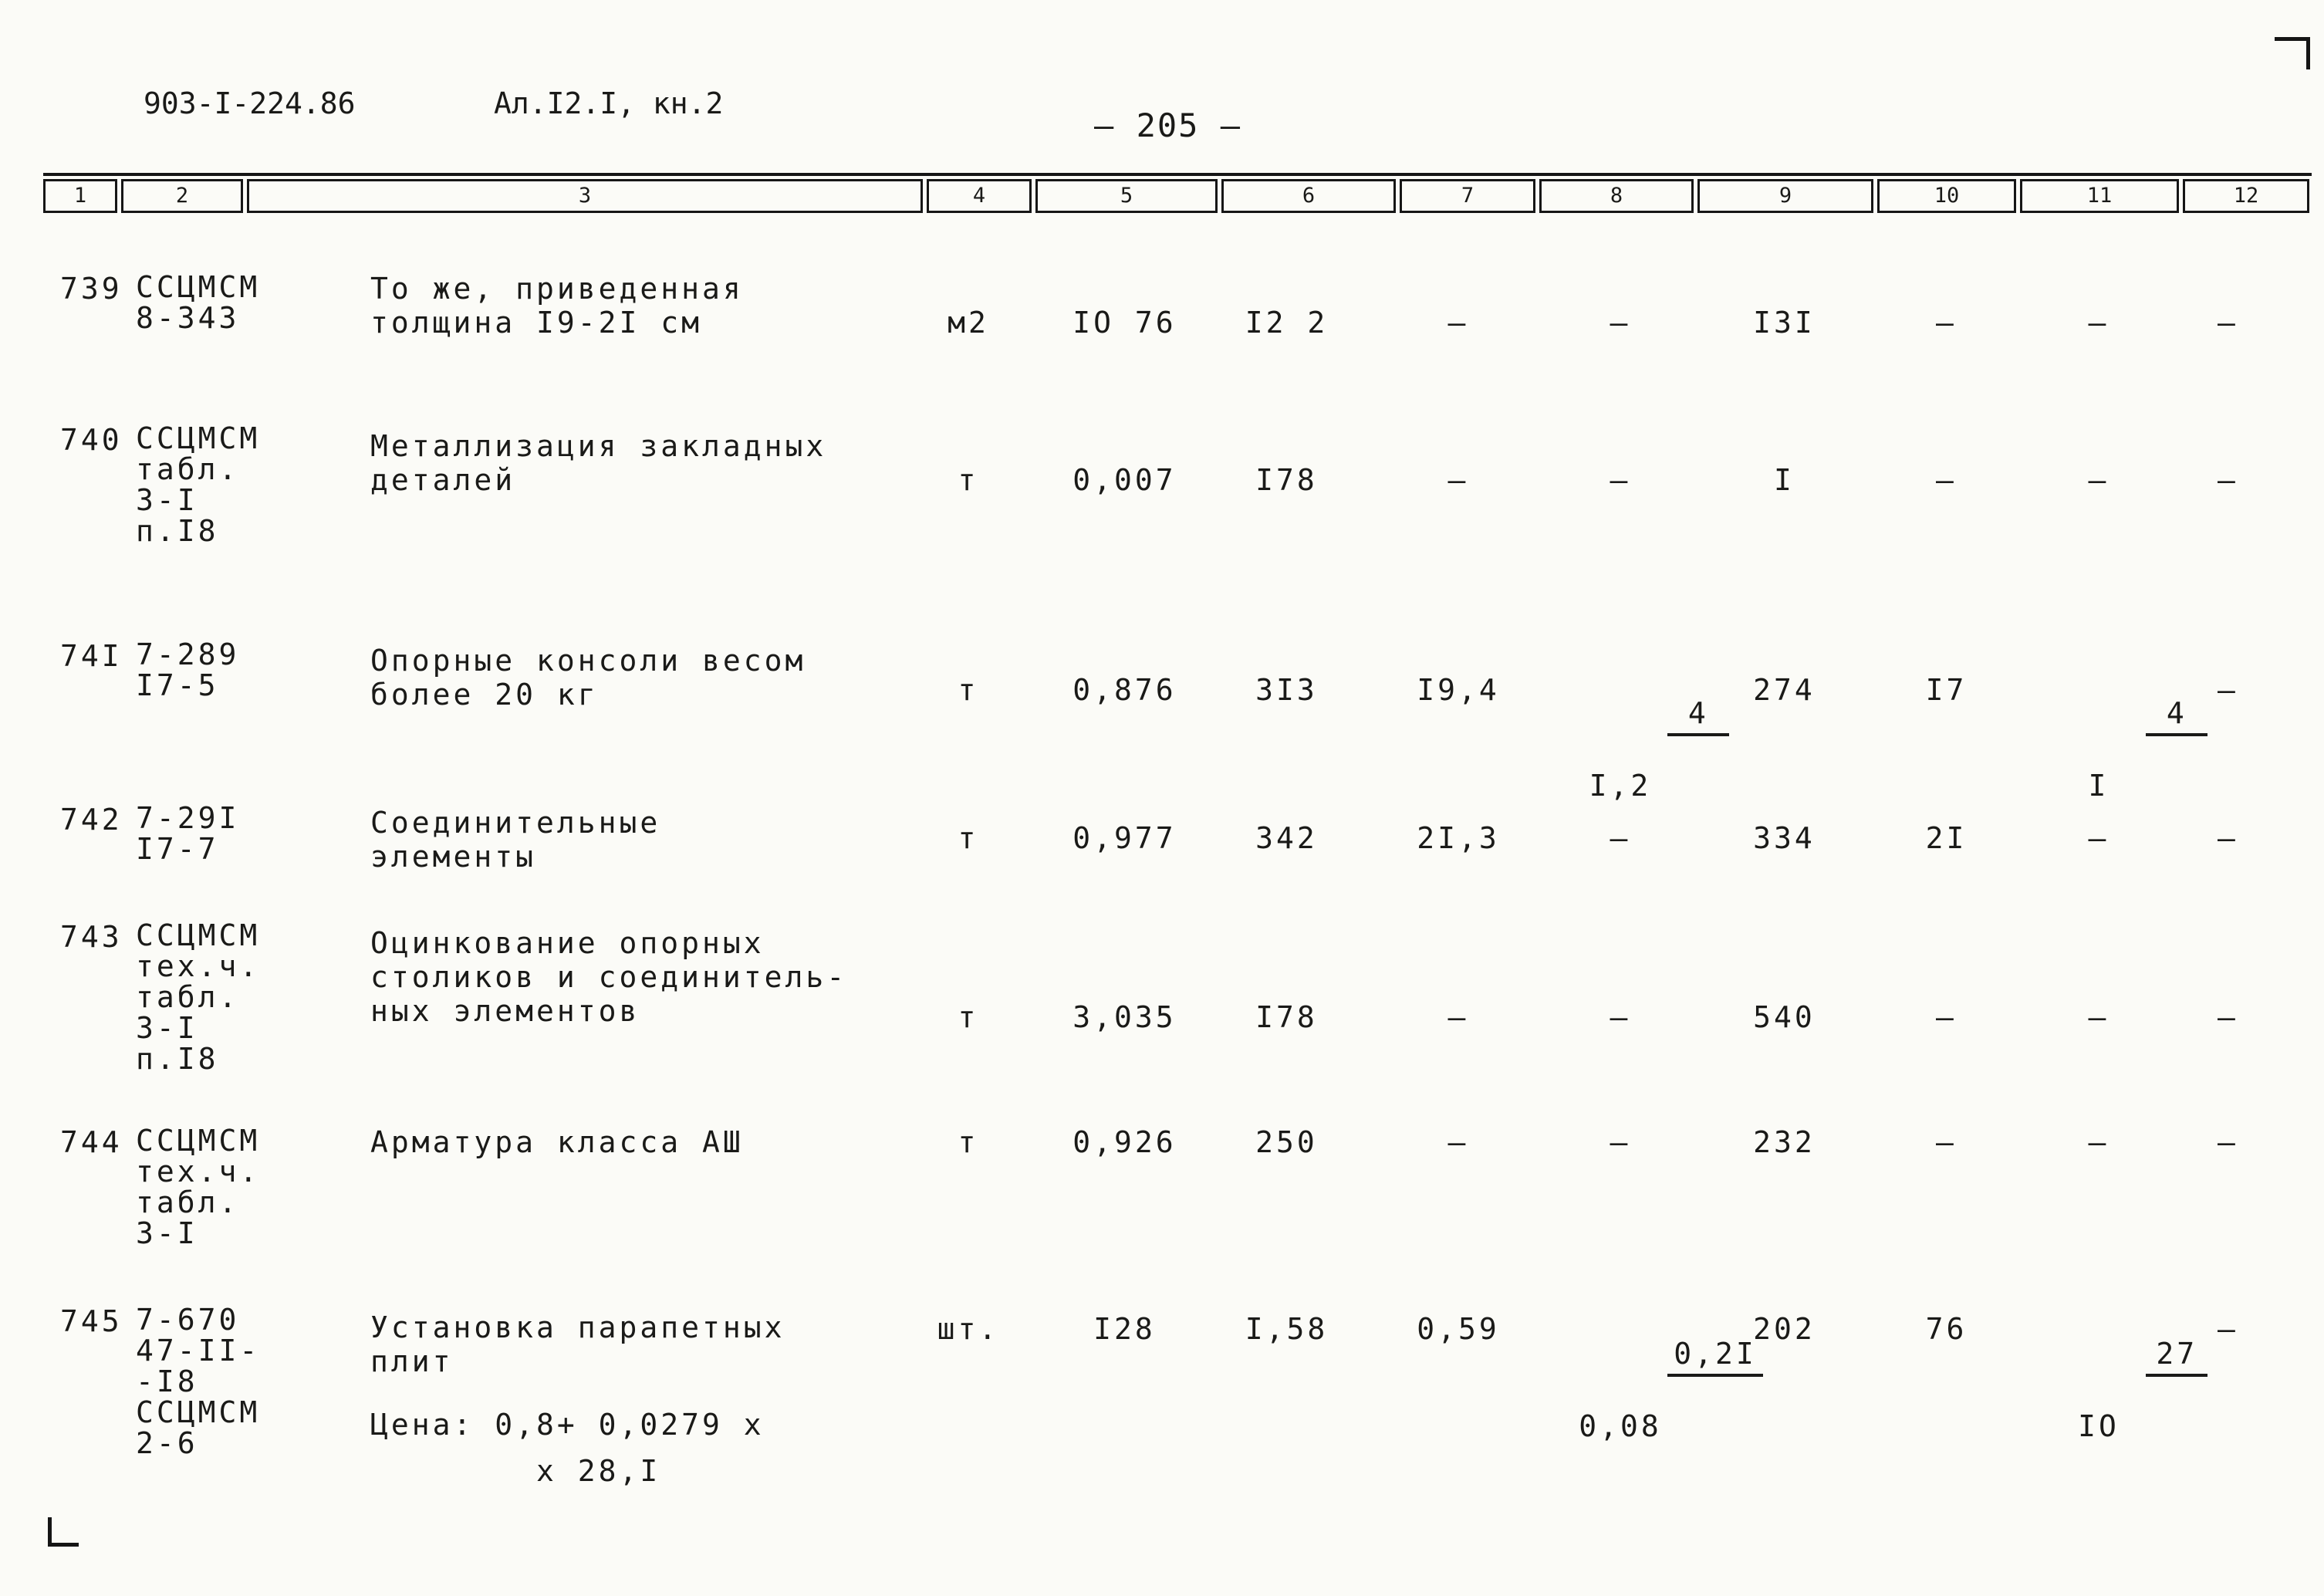 This screenshot has width=2324, height=1596. Describe the element at coordinates (198, 303) in the screenshot. I see `estimate-code: ССЦМСМ 8-343` at that location.